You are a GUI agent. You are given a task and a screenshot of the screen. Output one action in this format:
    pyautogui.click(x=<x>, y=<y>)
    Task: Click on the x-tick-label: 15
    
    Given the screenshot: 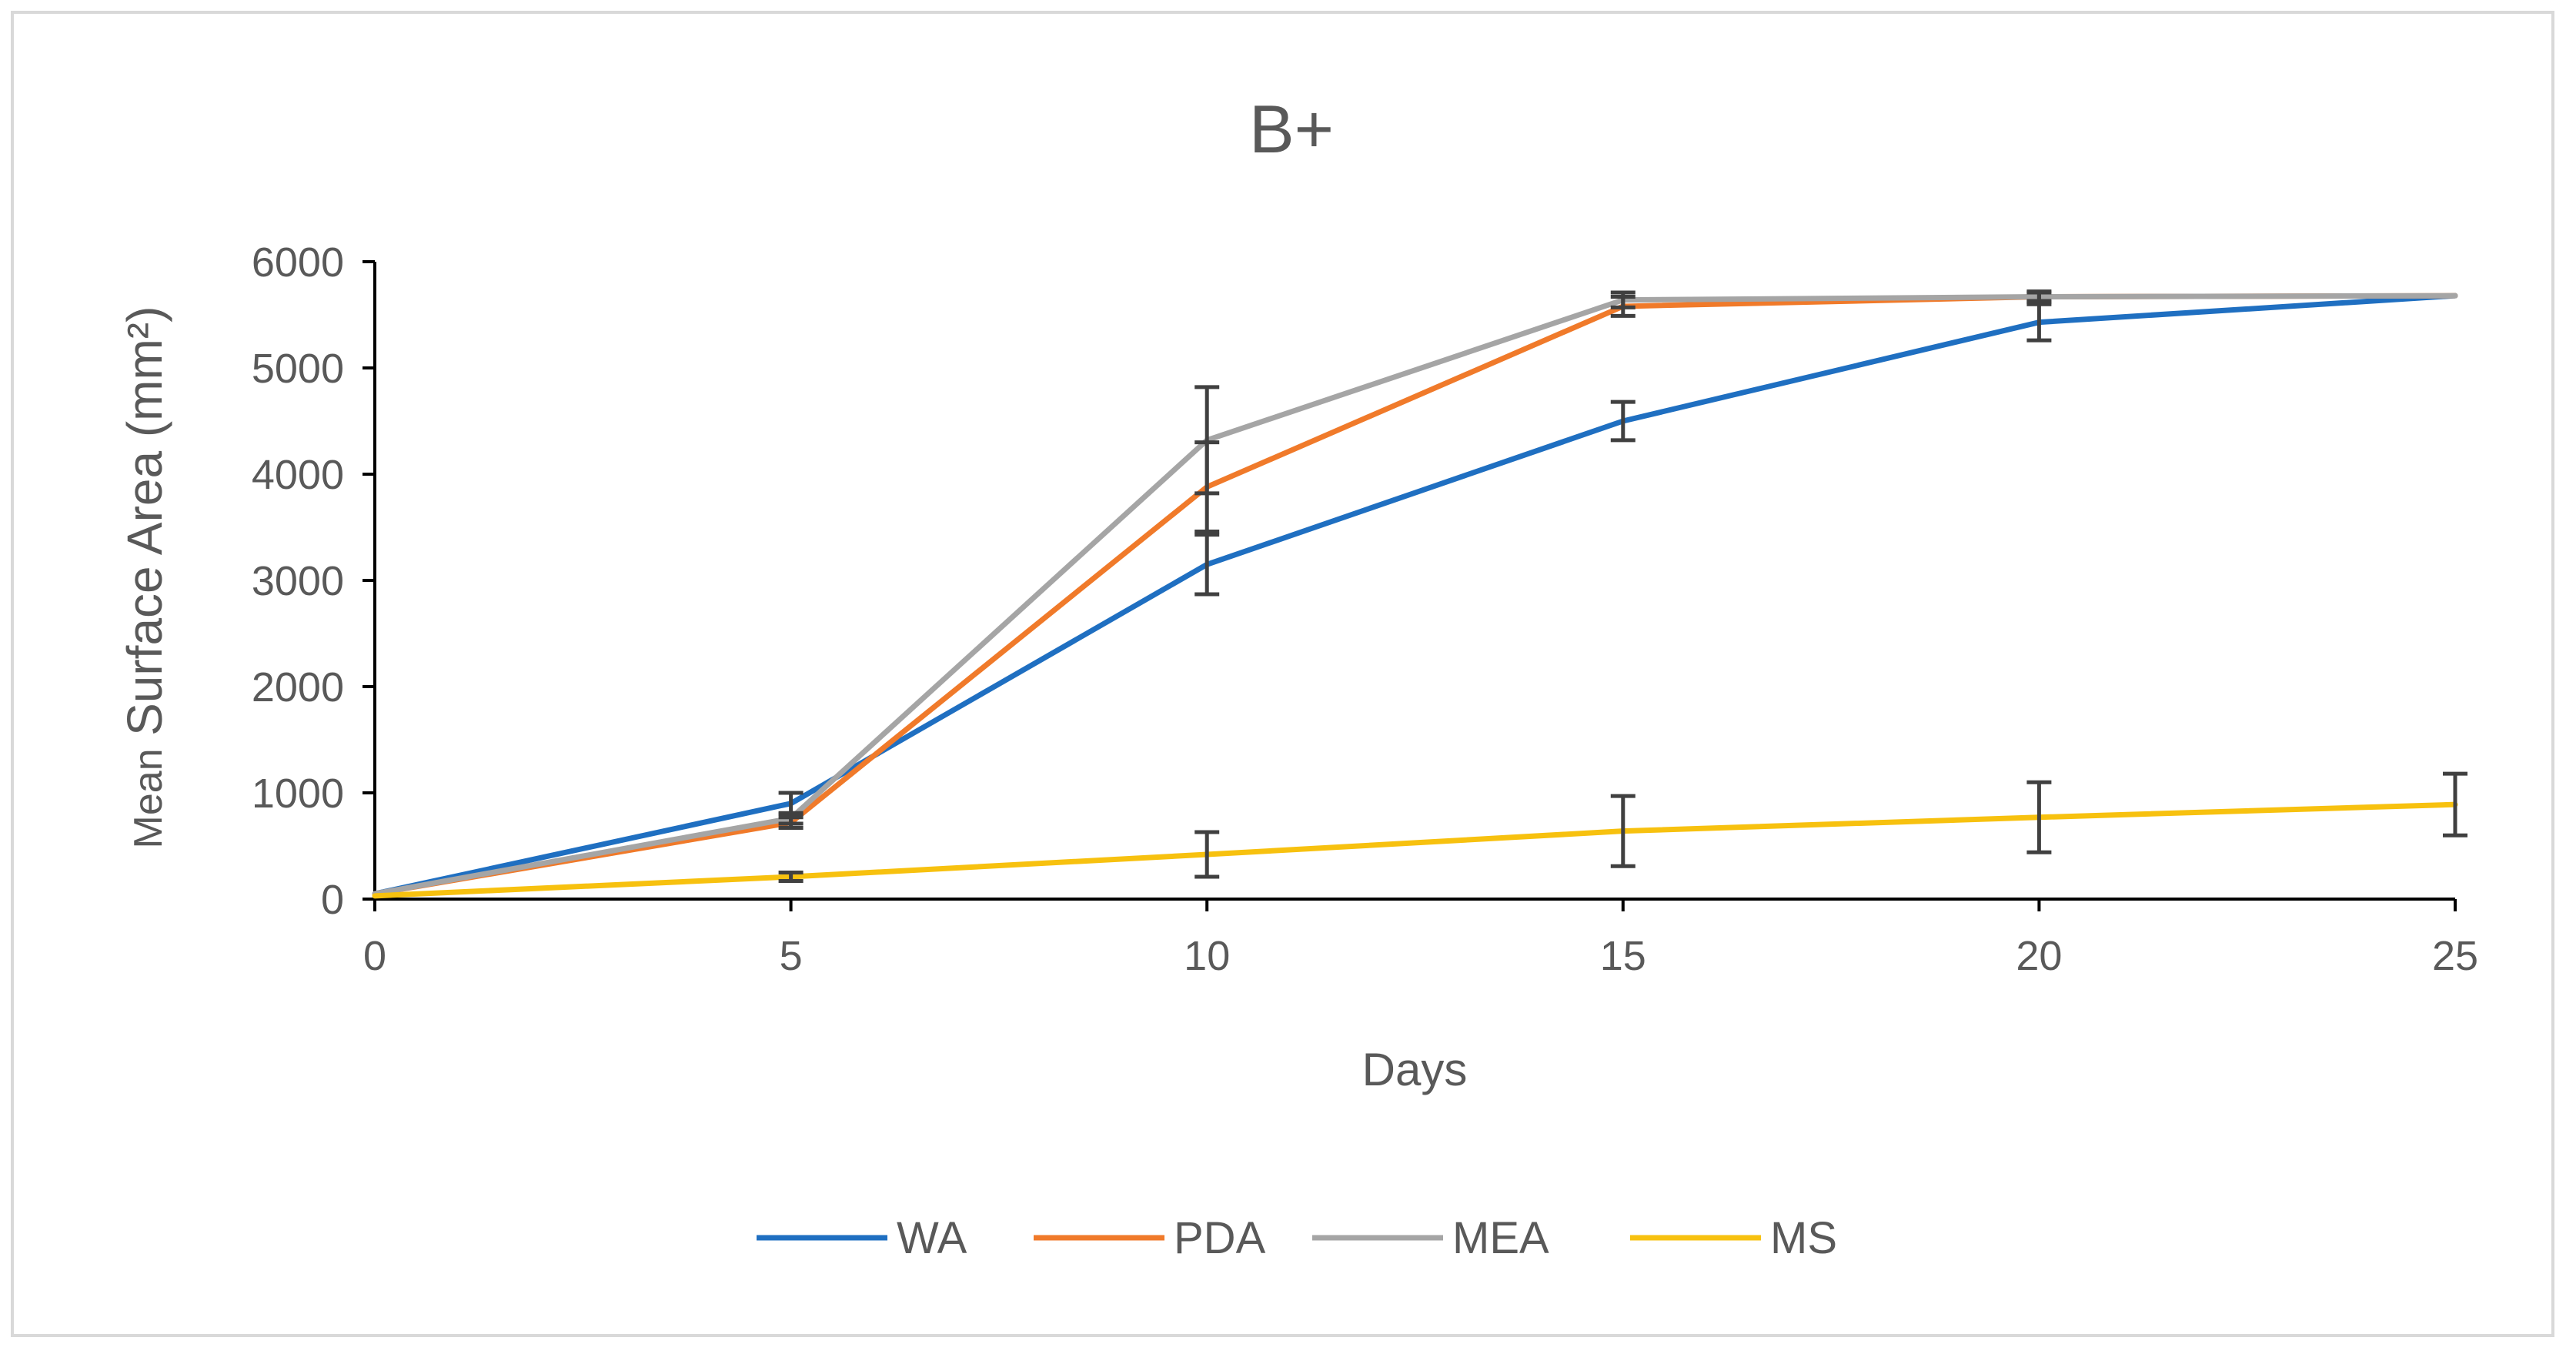 What is the action you would take?
    pyautogui.click(x=1623, y=956)
    